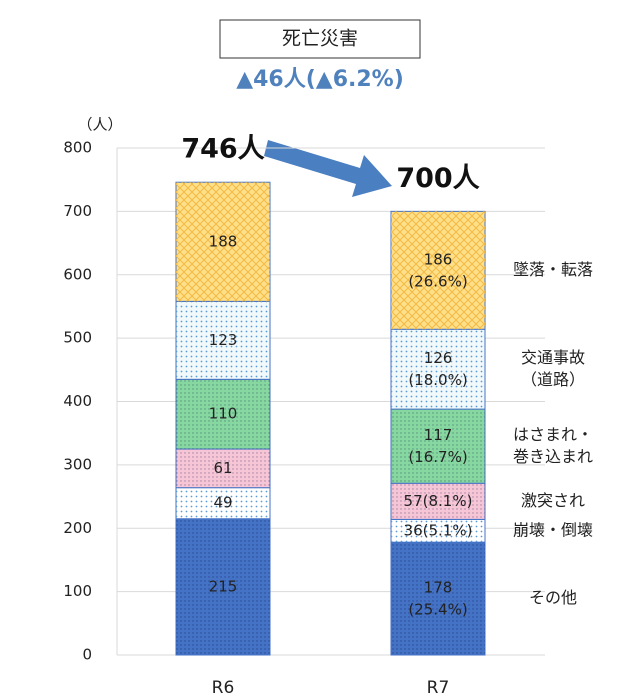 This screenshot has height=700, width=640. I want to click on legend-label: はさまれ・巻き込まれ, so click(553, 445).